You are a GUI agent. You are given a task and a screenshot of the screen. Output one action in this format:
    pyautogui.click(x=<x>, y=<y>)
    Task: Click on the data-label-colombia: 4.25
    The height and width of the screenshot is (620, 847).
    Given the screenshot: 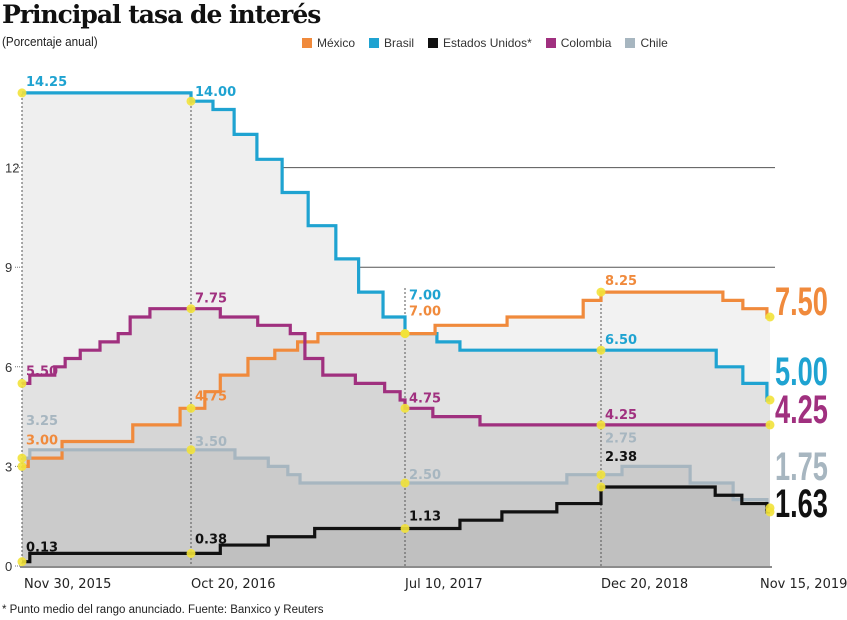 What is the action you would take?
    pyautogui.click(x=621, y=415)
    